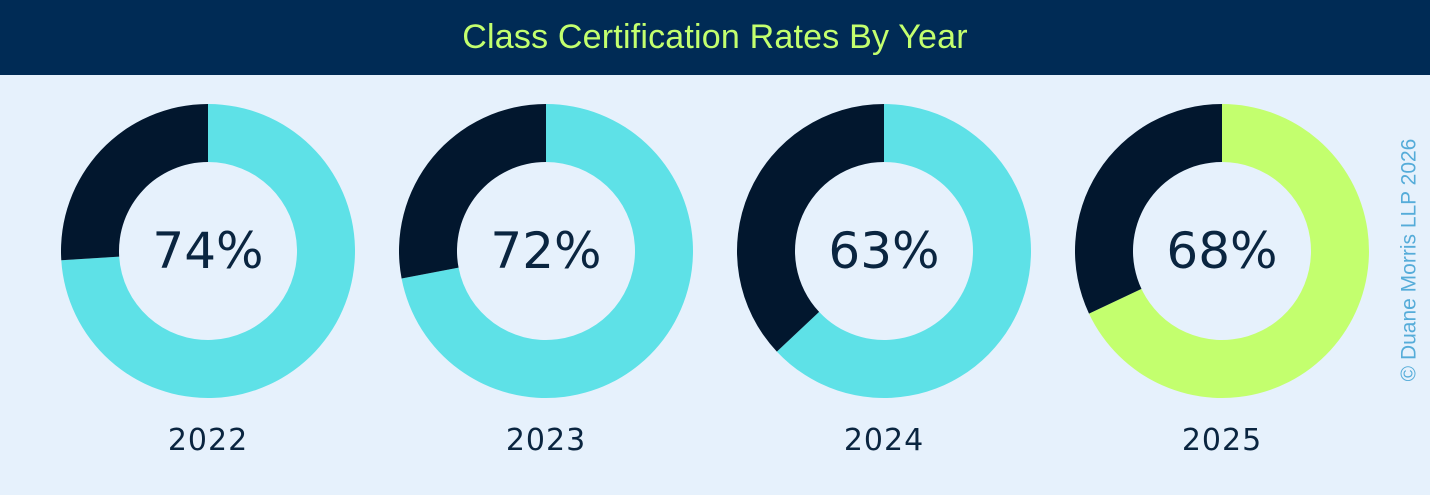  I want to click on donut-slice-remainder-2025, so click(1148, 209).